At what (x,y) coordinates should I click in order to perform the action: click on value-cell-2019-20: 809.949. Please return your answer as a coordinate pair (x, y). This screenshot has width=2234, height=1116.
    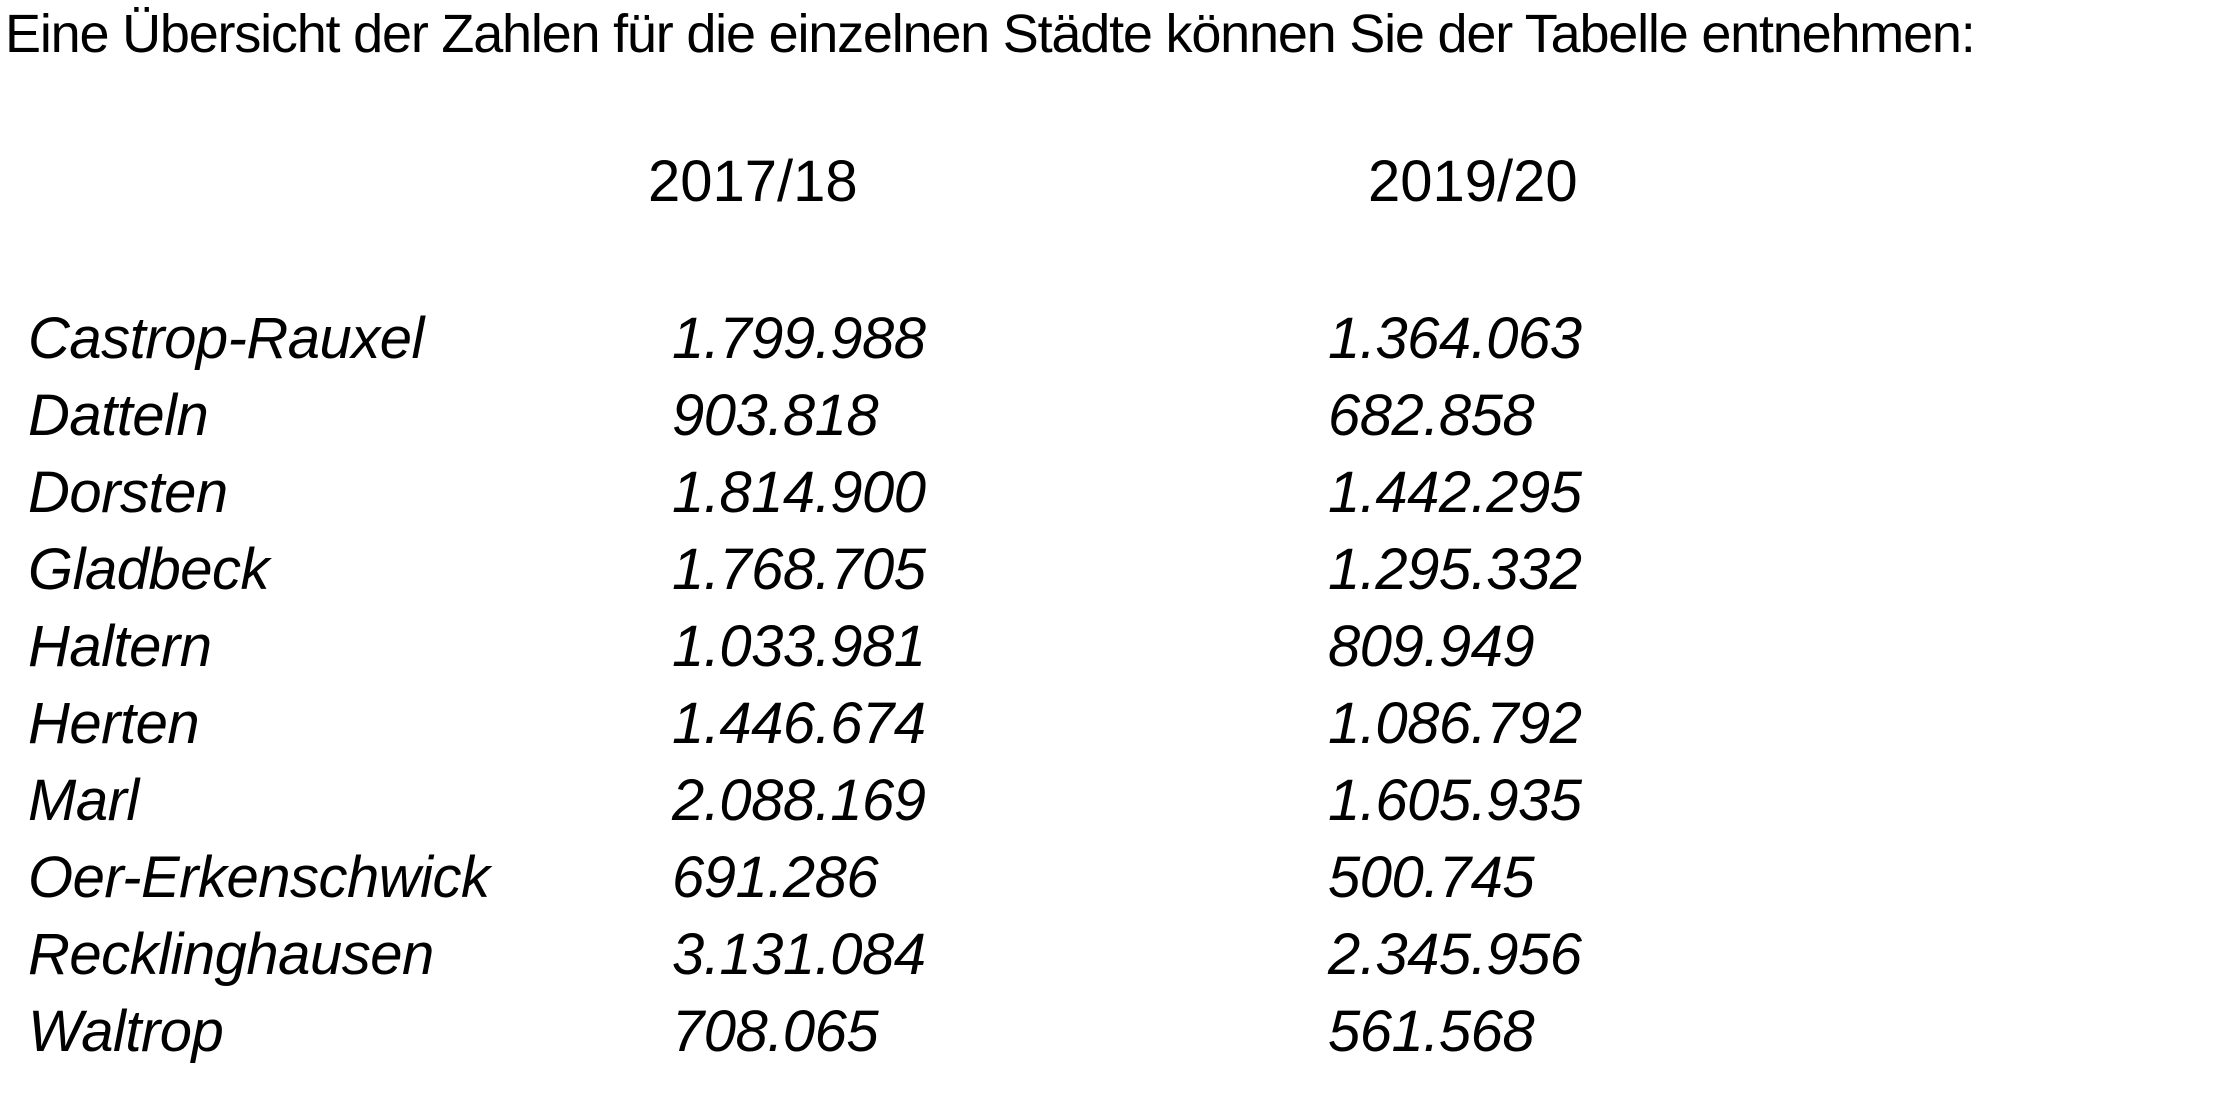
    Looking at the image, I should click on (1431, 646).